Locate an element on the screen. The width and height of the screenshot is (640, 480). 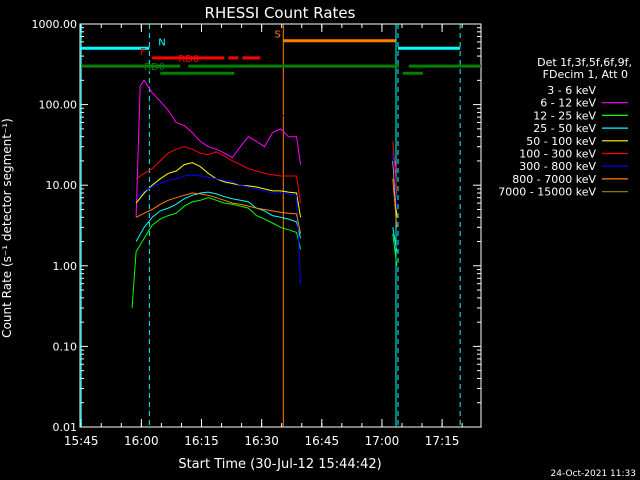
legend-entry-label: 300 - 800 keV is located at coordinates (557, 166).